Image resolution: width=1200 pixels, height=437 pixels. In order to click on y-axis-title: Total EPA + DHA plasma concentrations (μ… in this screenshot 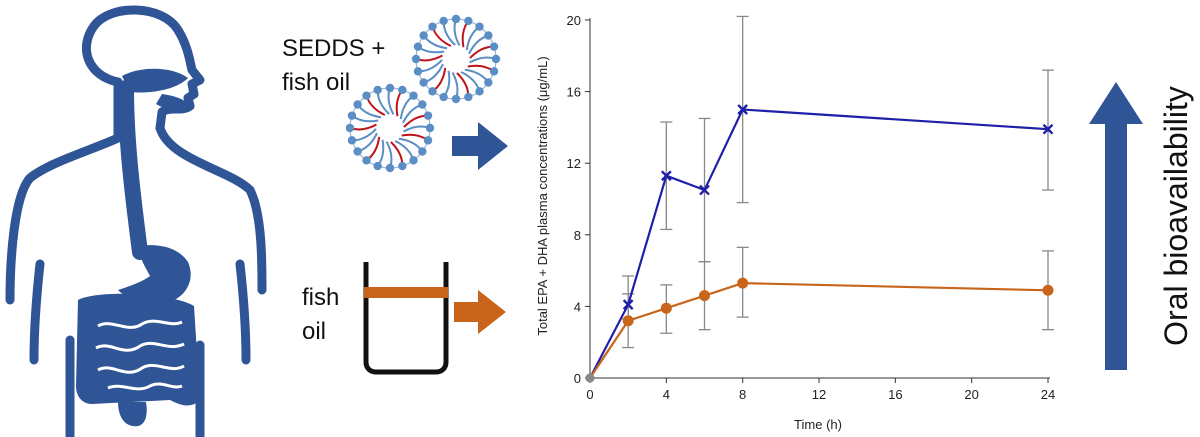, I will do `click(542, 195)`.